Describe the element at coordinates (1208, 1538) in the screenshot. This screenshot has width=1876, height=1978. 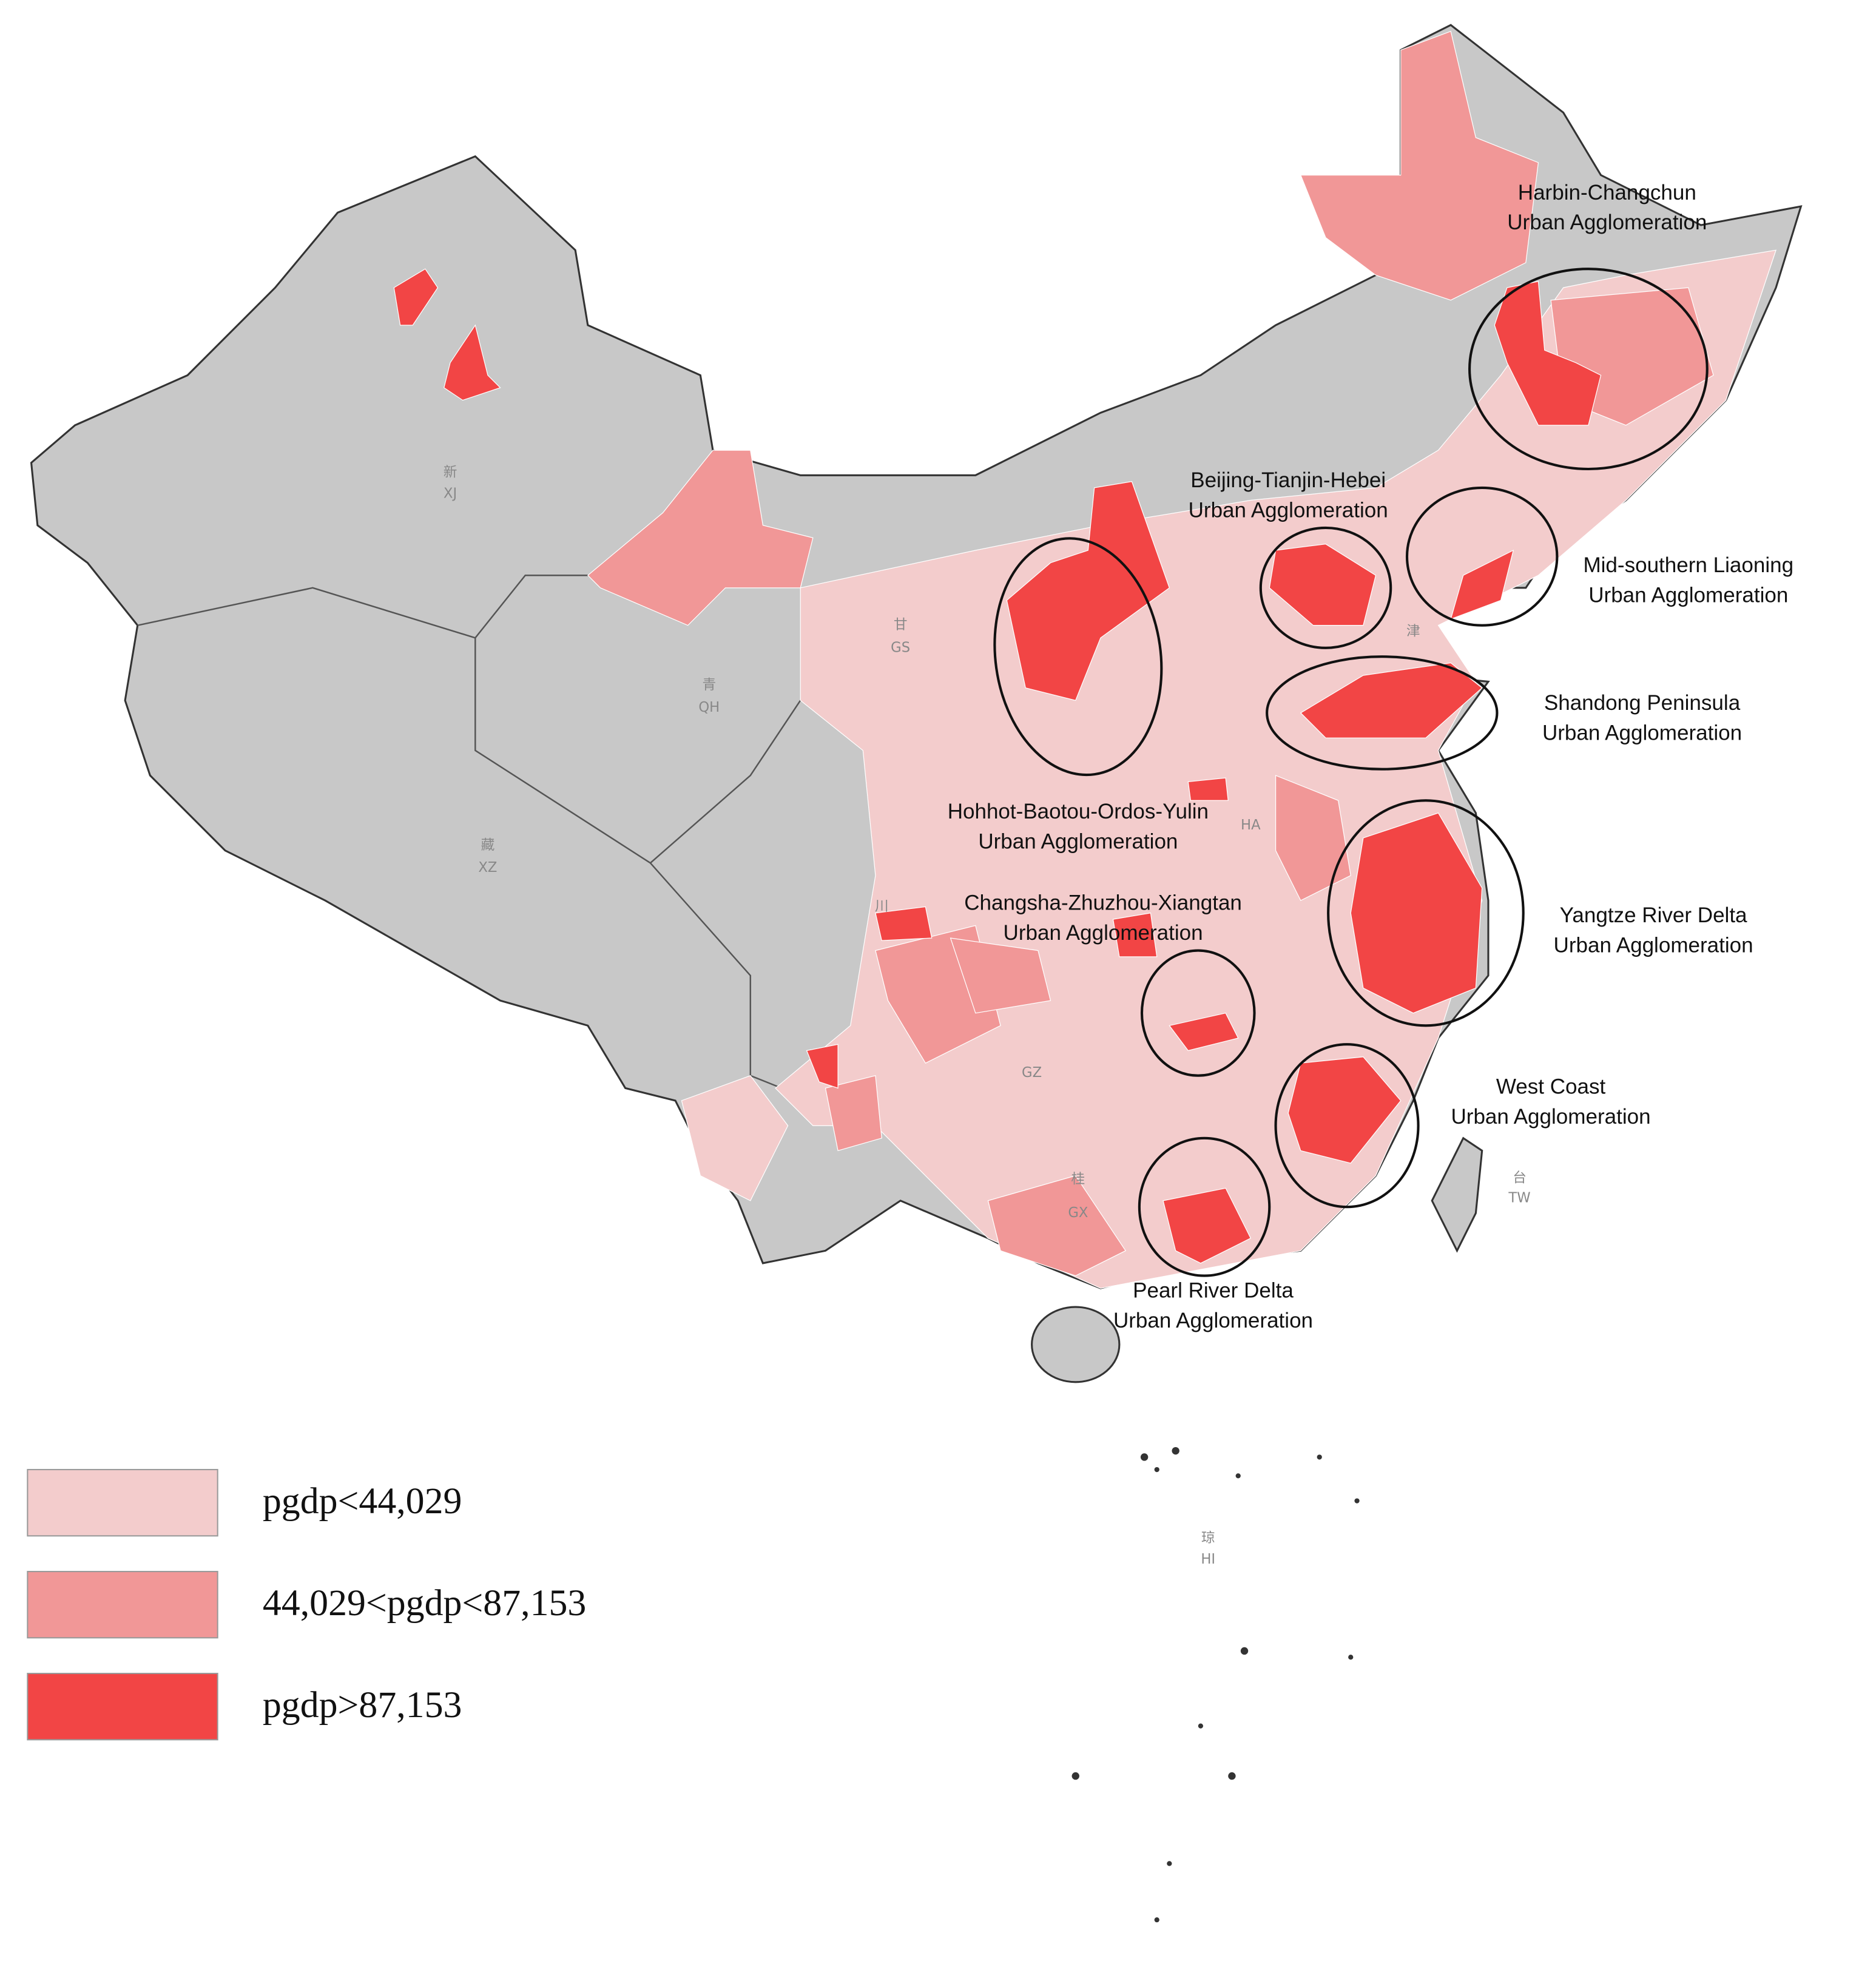
I see `province-label: 琼` at that location.